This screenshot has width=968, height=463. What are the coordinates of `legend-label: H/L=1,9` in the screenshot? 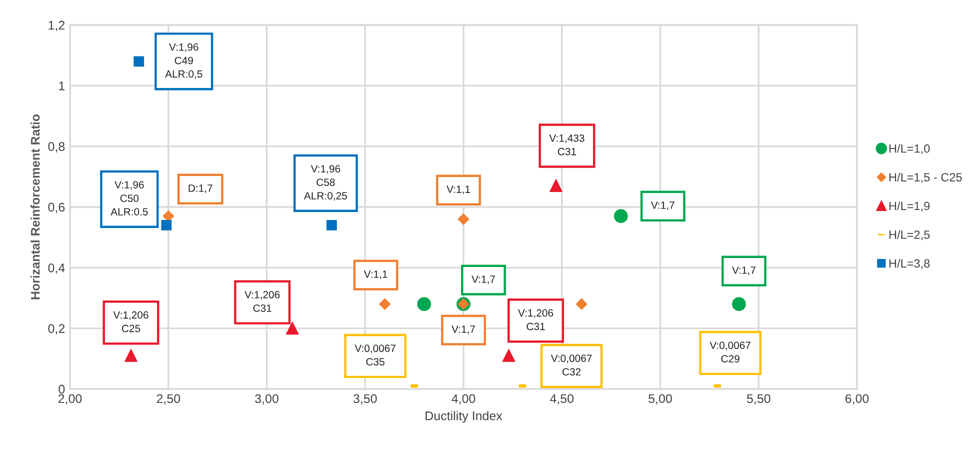 It's located at (909, 207).